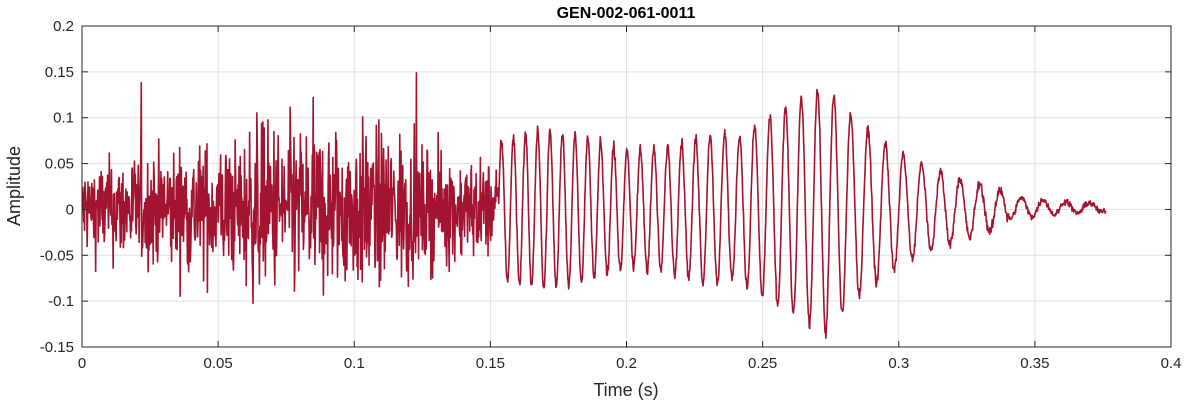 This screenshot has height=404, width=1188. Describe the element at coordinates (59, 164) in the screenshot. I see `y-tick-label: 0.05` at that location.